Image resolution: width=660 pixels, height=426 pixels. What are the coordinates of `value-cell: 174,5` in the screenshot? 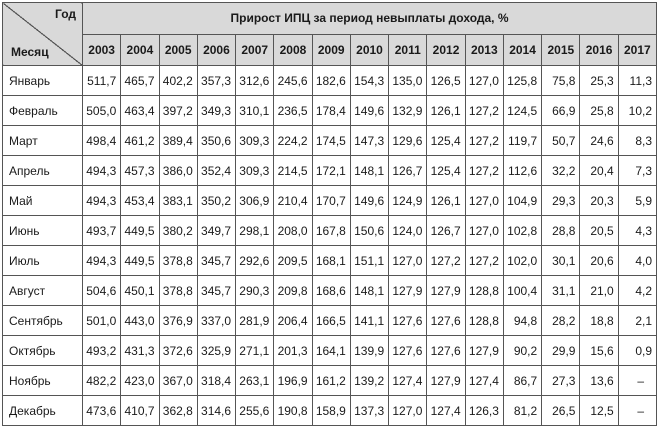 It's located at (331, 140).